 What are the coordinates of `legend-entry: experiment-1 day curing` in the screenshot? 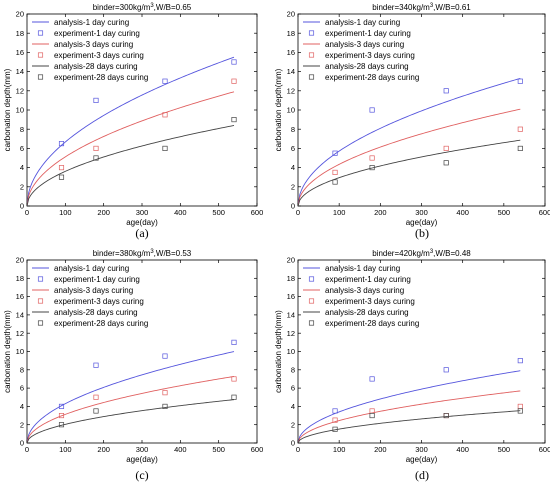 It's located at (97, 279).